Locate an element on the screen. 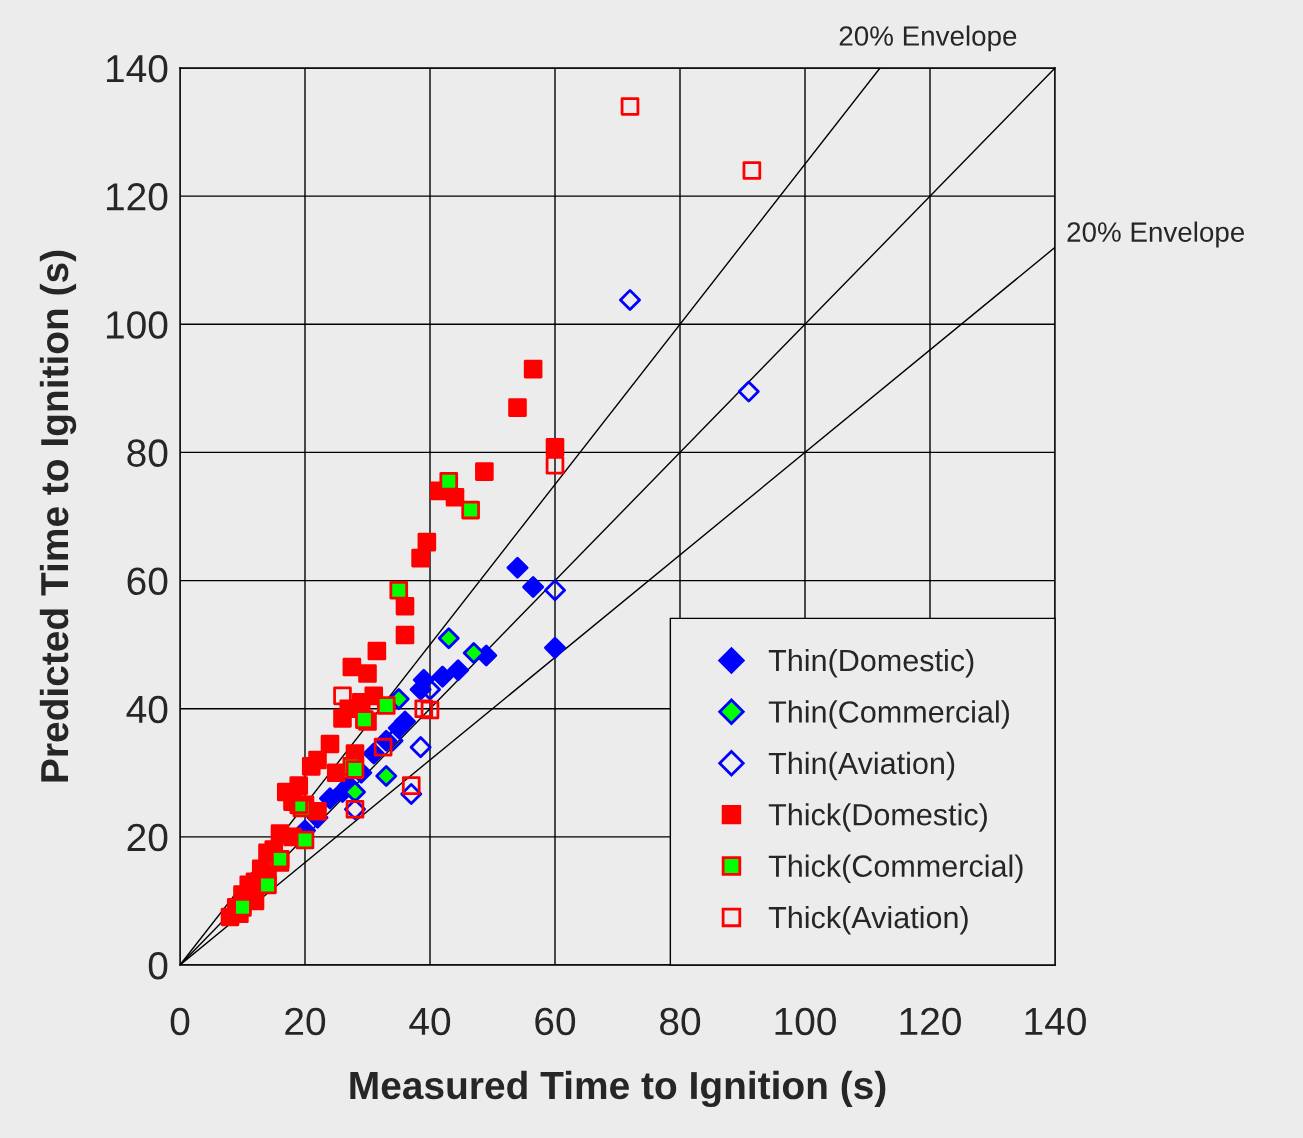 The width and height of the screenshot is (1303, 1138). y-tick-label: 60 is located at coordinates (147, 581).